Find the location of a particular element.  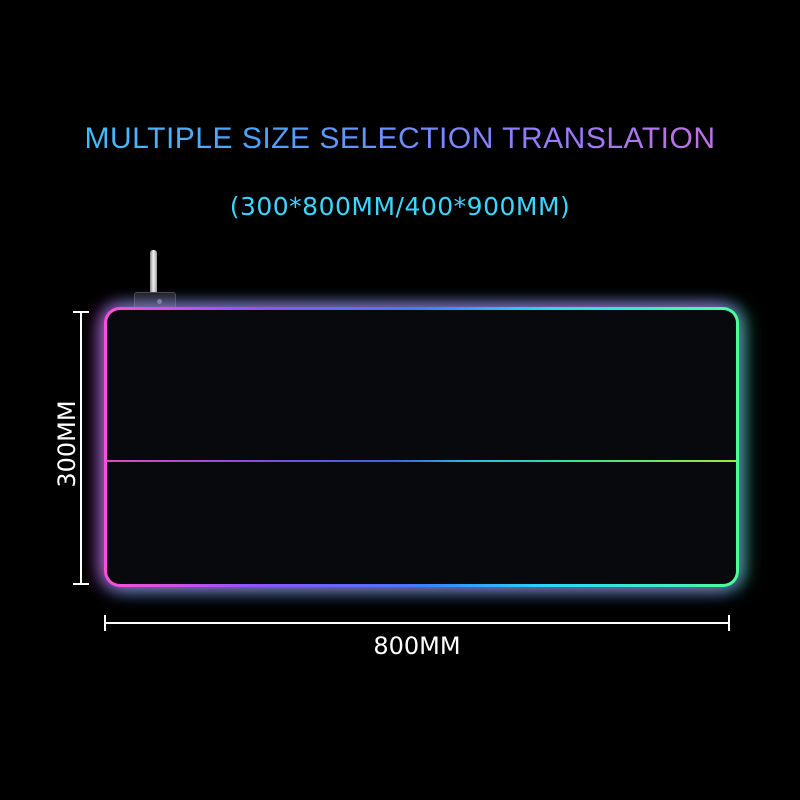

size-options: (300*800MM/400*900MM) is located at coordinates (400, 206).